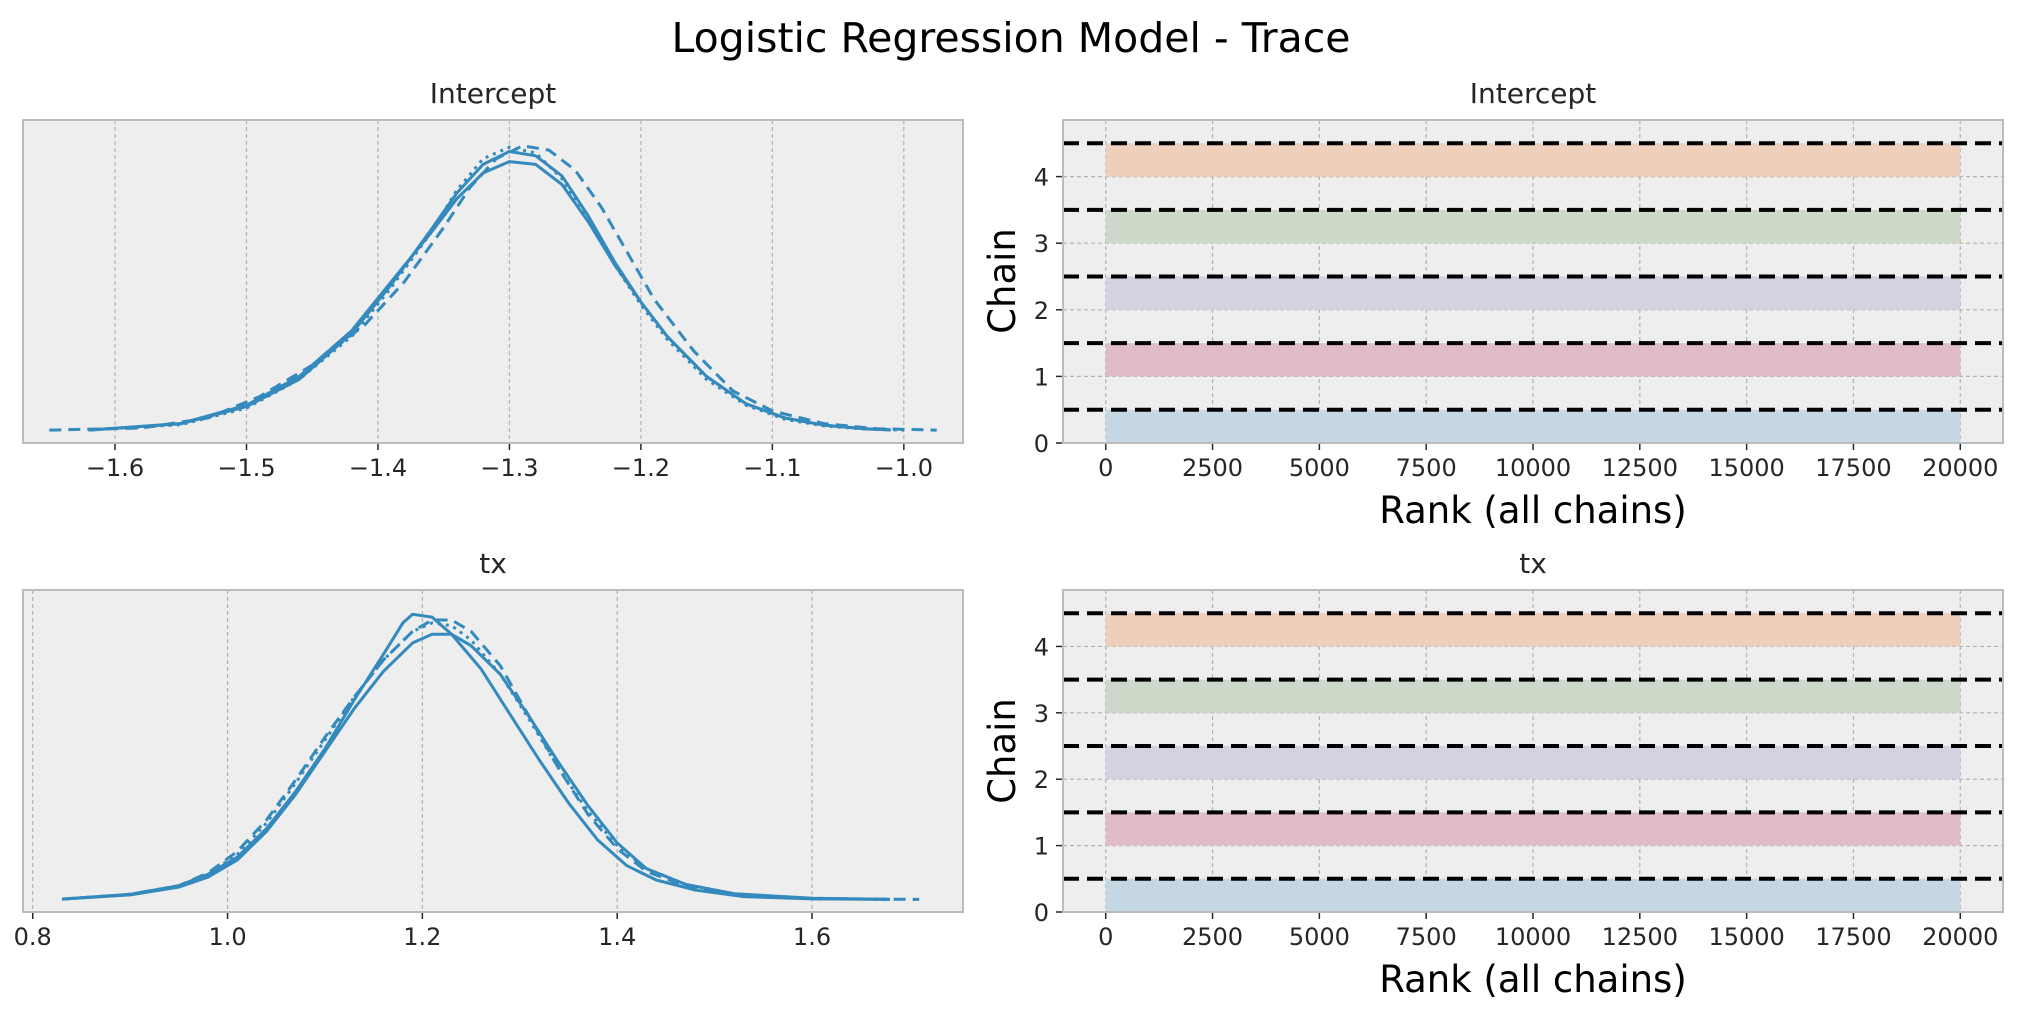 The height and width of the screenshot is (1023, 2022). What do you see at coordinates (422, 937) in the screenshot?
I see `x-tick-label: 1.2` at bounding box center [422, 937].